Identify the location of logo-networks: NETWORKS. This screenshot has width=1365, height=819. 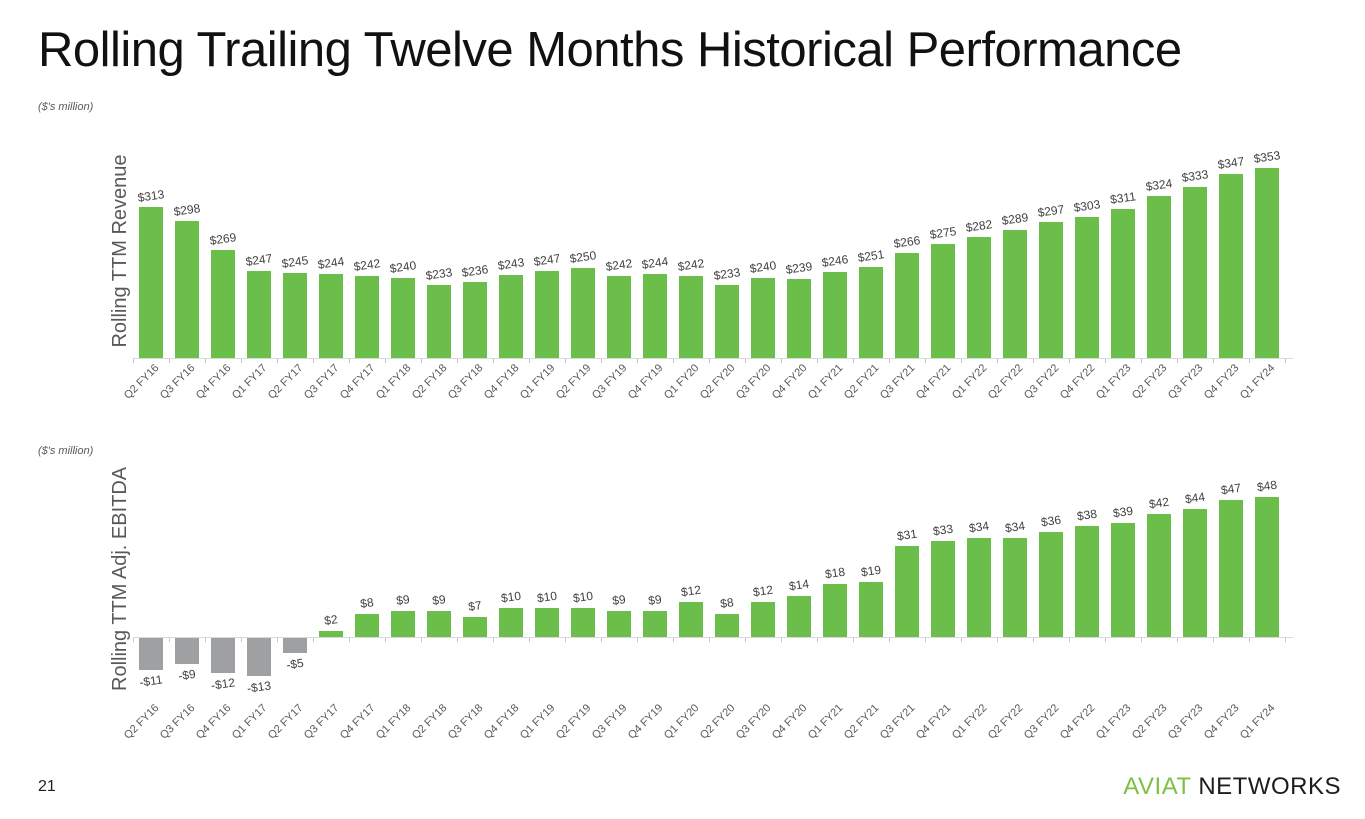
(1269, 786).